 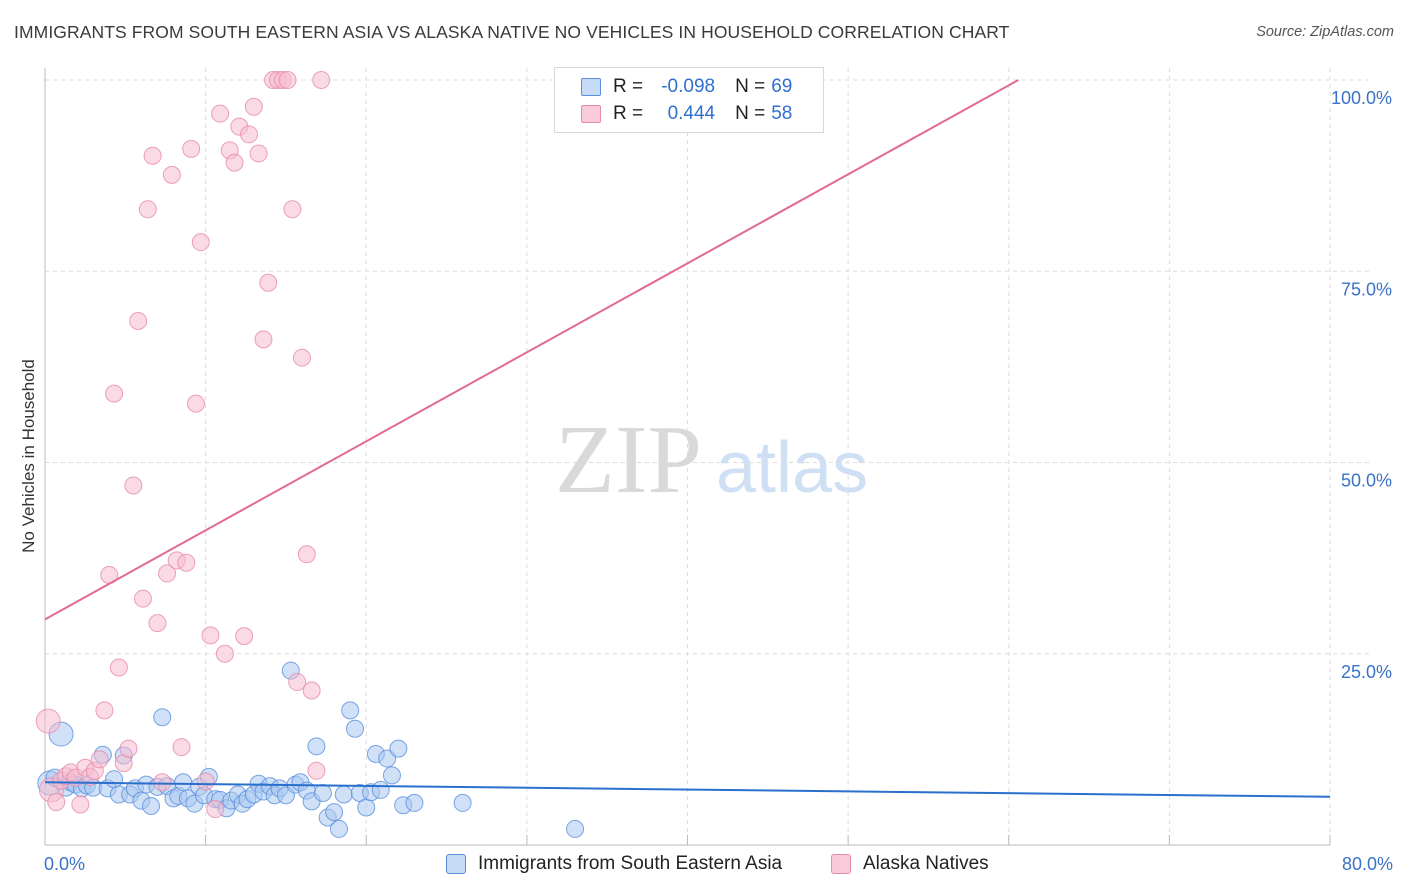 I want to click on bottom-legend-label: Immigrants from South Eastern Asia, so click(x=630, y=863).